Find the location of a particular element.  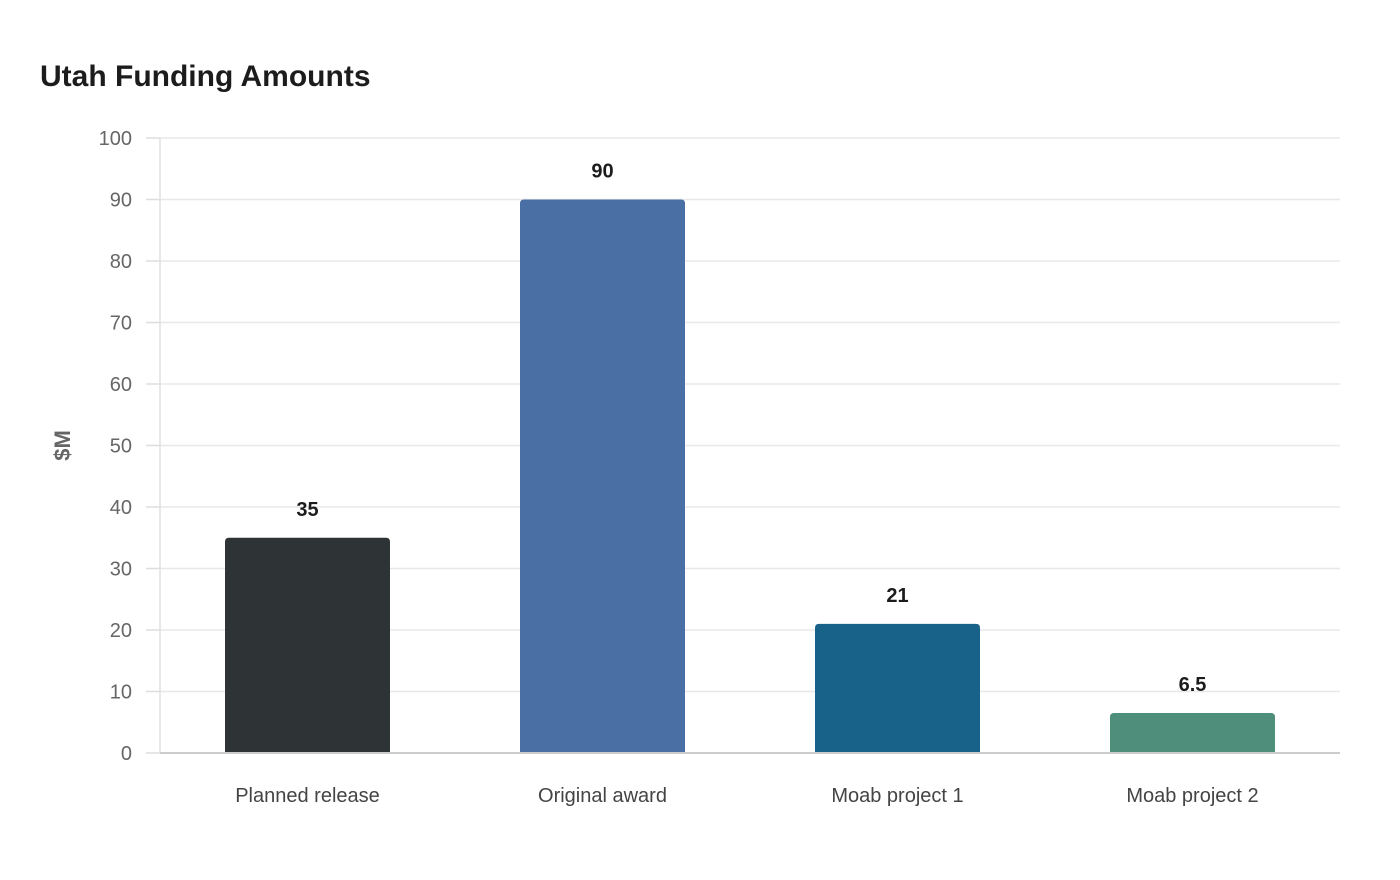

y-tick-label: 90 is located at coordinates (121, 201).